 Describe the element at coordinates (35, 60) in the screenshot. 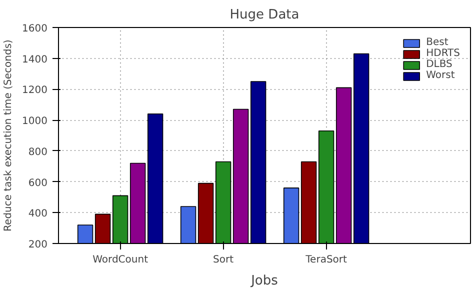

I see `y-tick-label: 1400` at that location.